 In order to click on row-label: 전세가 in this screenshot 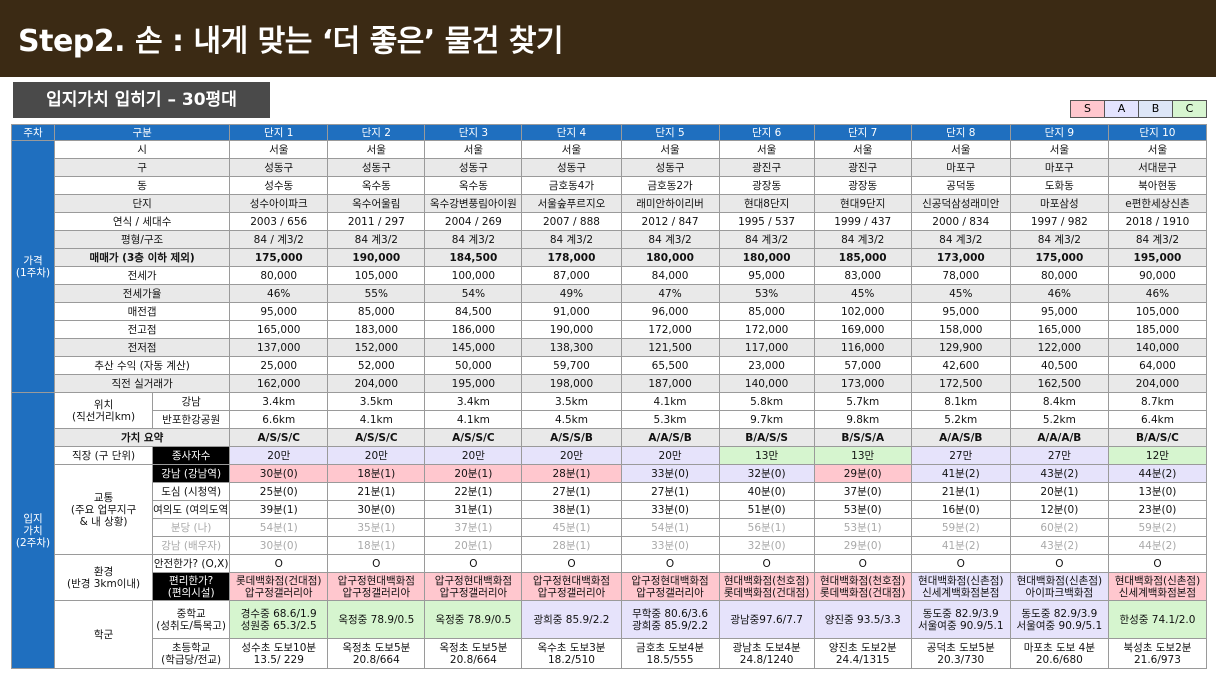, I will do `click(142, 275)`.